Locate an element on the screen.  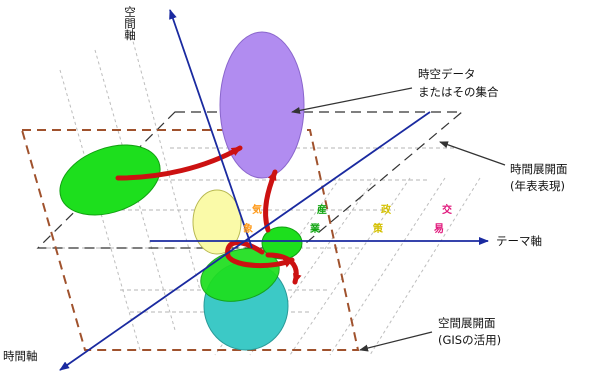
space-plane-label-line1: 空間展開面 is located at coordinates (467, 323).